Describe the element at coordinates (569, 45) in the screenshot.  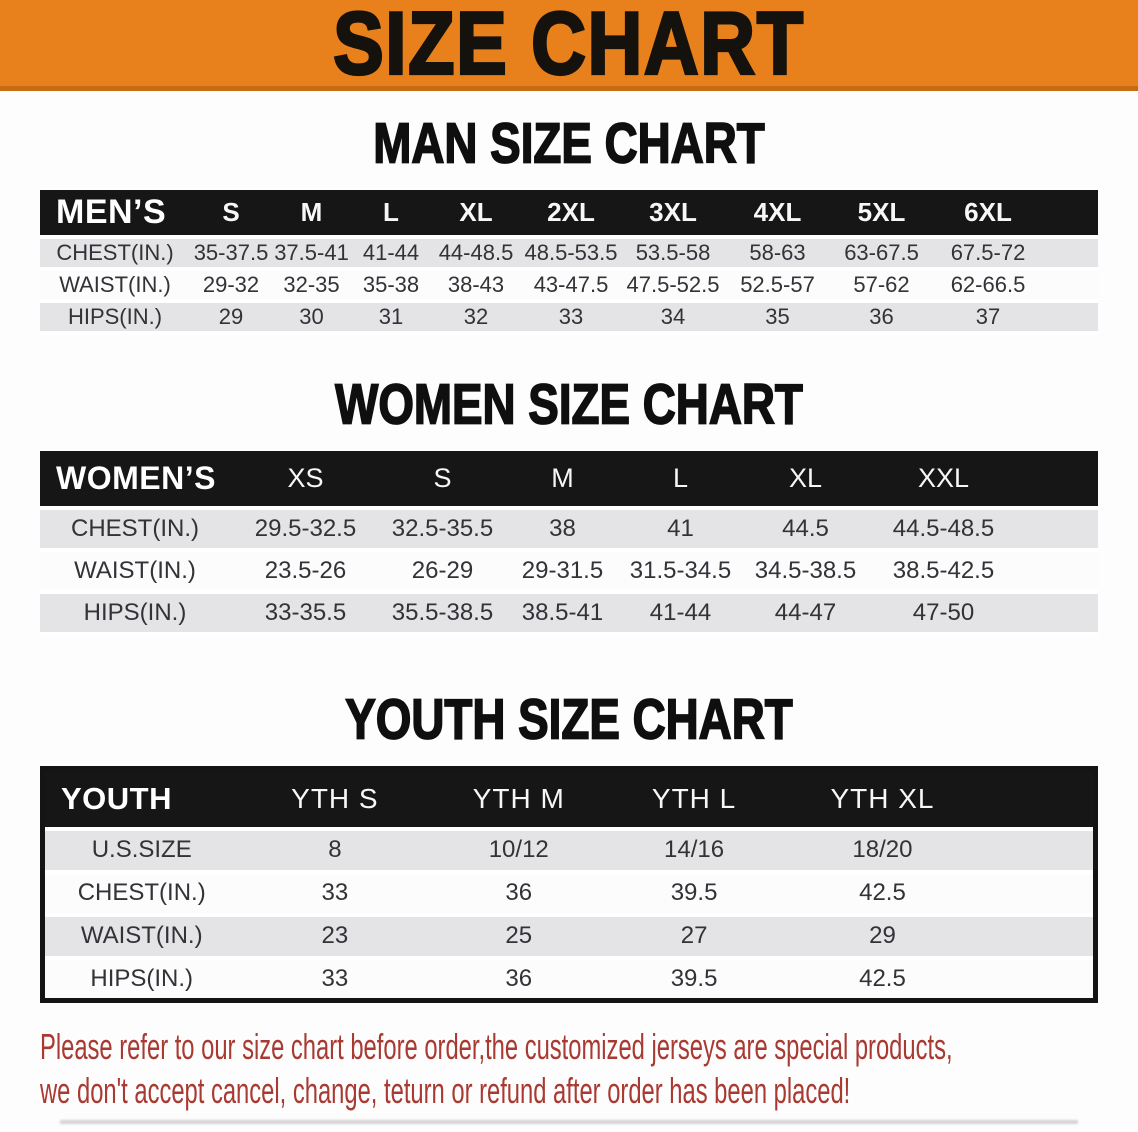
I see `banner: SIZE CHART` at that location.